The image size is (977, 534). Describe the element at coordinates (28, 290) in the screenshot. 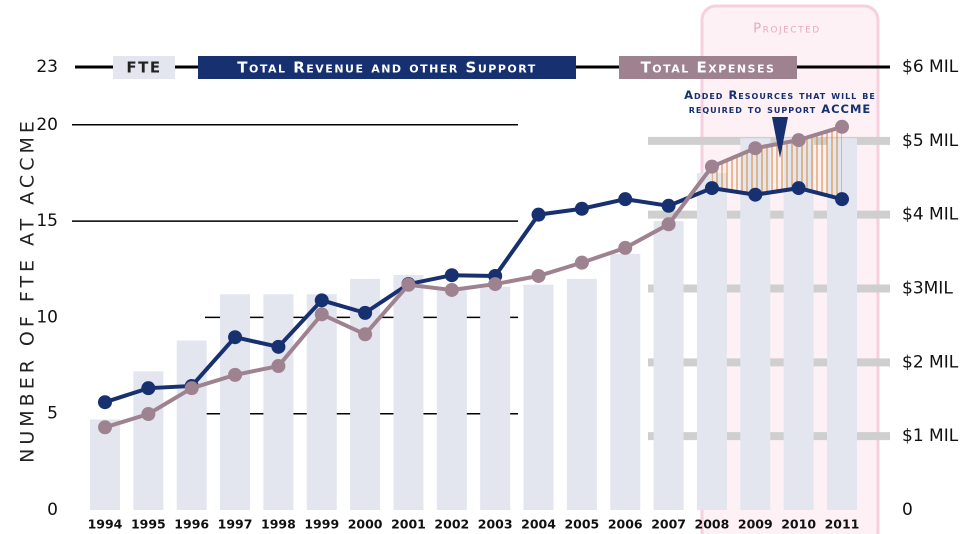

I see `y-axis-label: NUMBER OF FTE AT ACCME` at that location.